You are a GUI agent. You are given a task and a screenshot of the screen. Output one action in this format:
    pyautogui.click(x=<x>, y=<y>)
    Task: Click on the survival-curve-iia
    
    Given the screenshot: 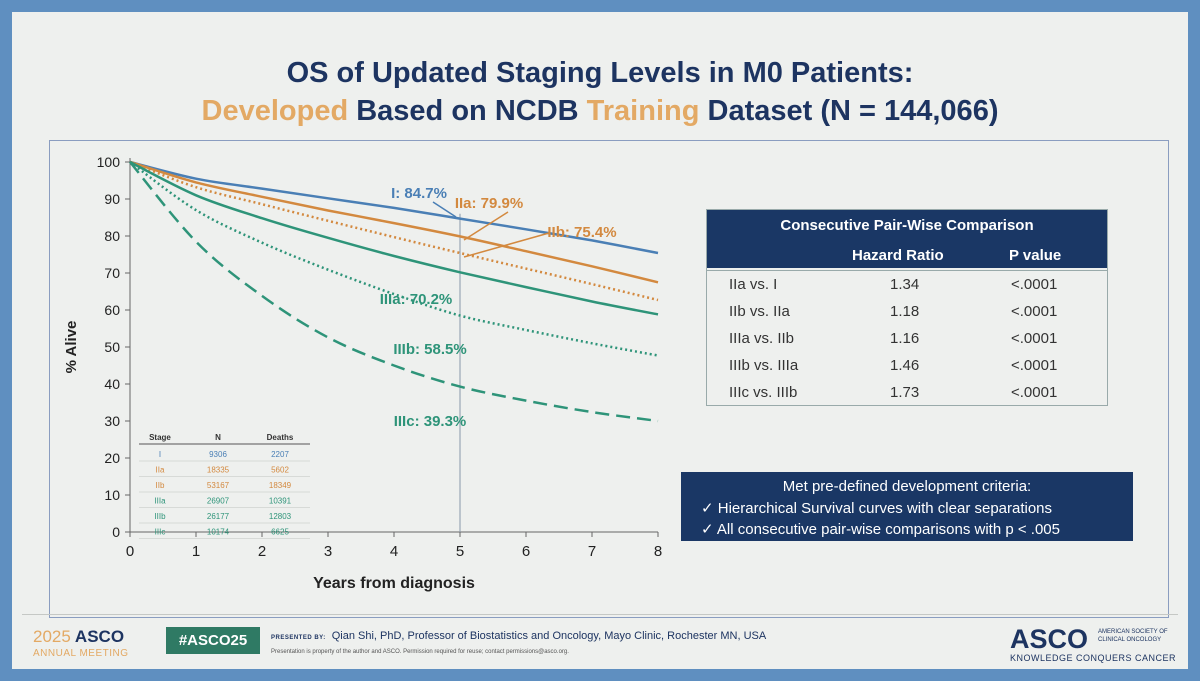 What is the action you would take?
    pyautogui.click(x=394, y=222)
    